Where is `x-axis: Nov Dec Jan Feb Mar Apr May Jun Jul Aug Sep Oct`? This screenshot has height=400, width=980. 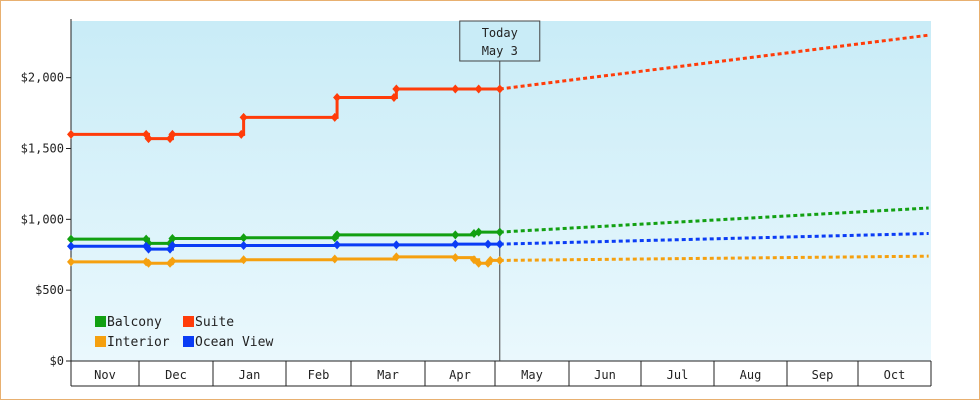
x-axis: Nov Dec Jan Feb Mar Apr May Jun Jul Aug Sep Oct is located at coordinates (501, 373).